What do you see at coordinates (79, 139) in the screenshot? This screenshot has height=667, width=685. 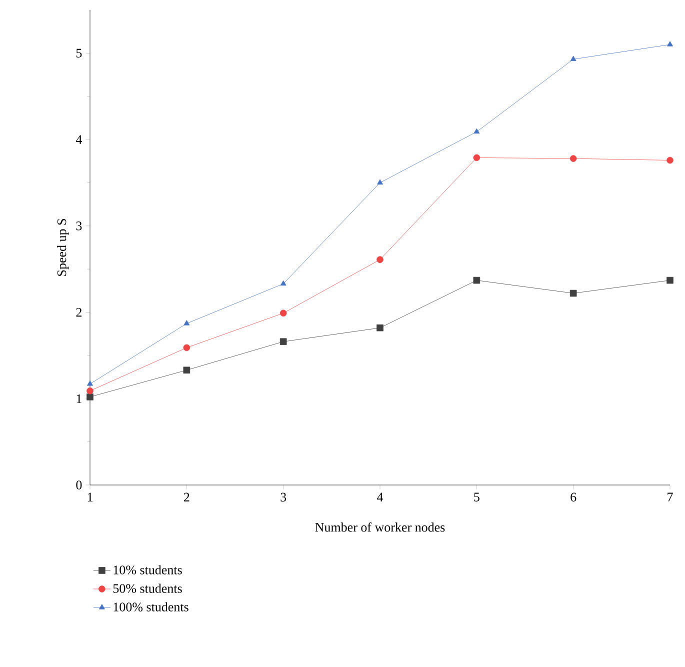 I see `y-tick-label: 4` at bounding box center [79, 139].